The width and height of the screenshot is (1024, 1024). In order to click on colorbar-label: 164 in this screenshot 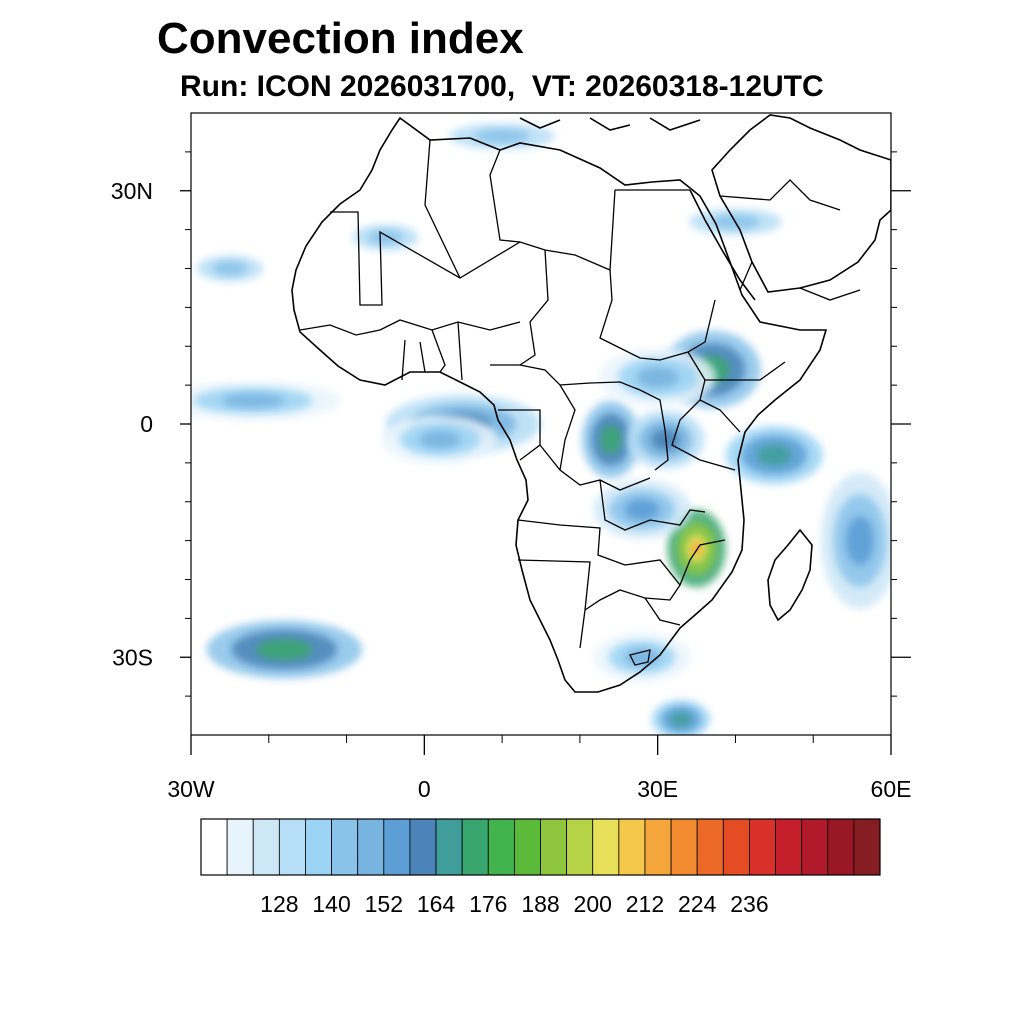, I will do `click(436, 904)`.